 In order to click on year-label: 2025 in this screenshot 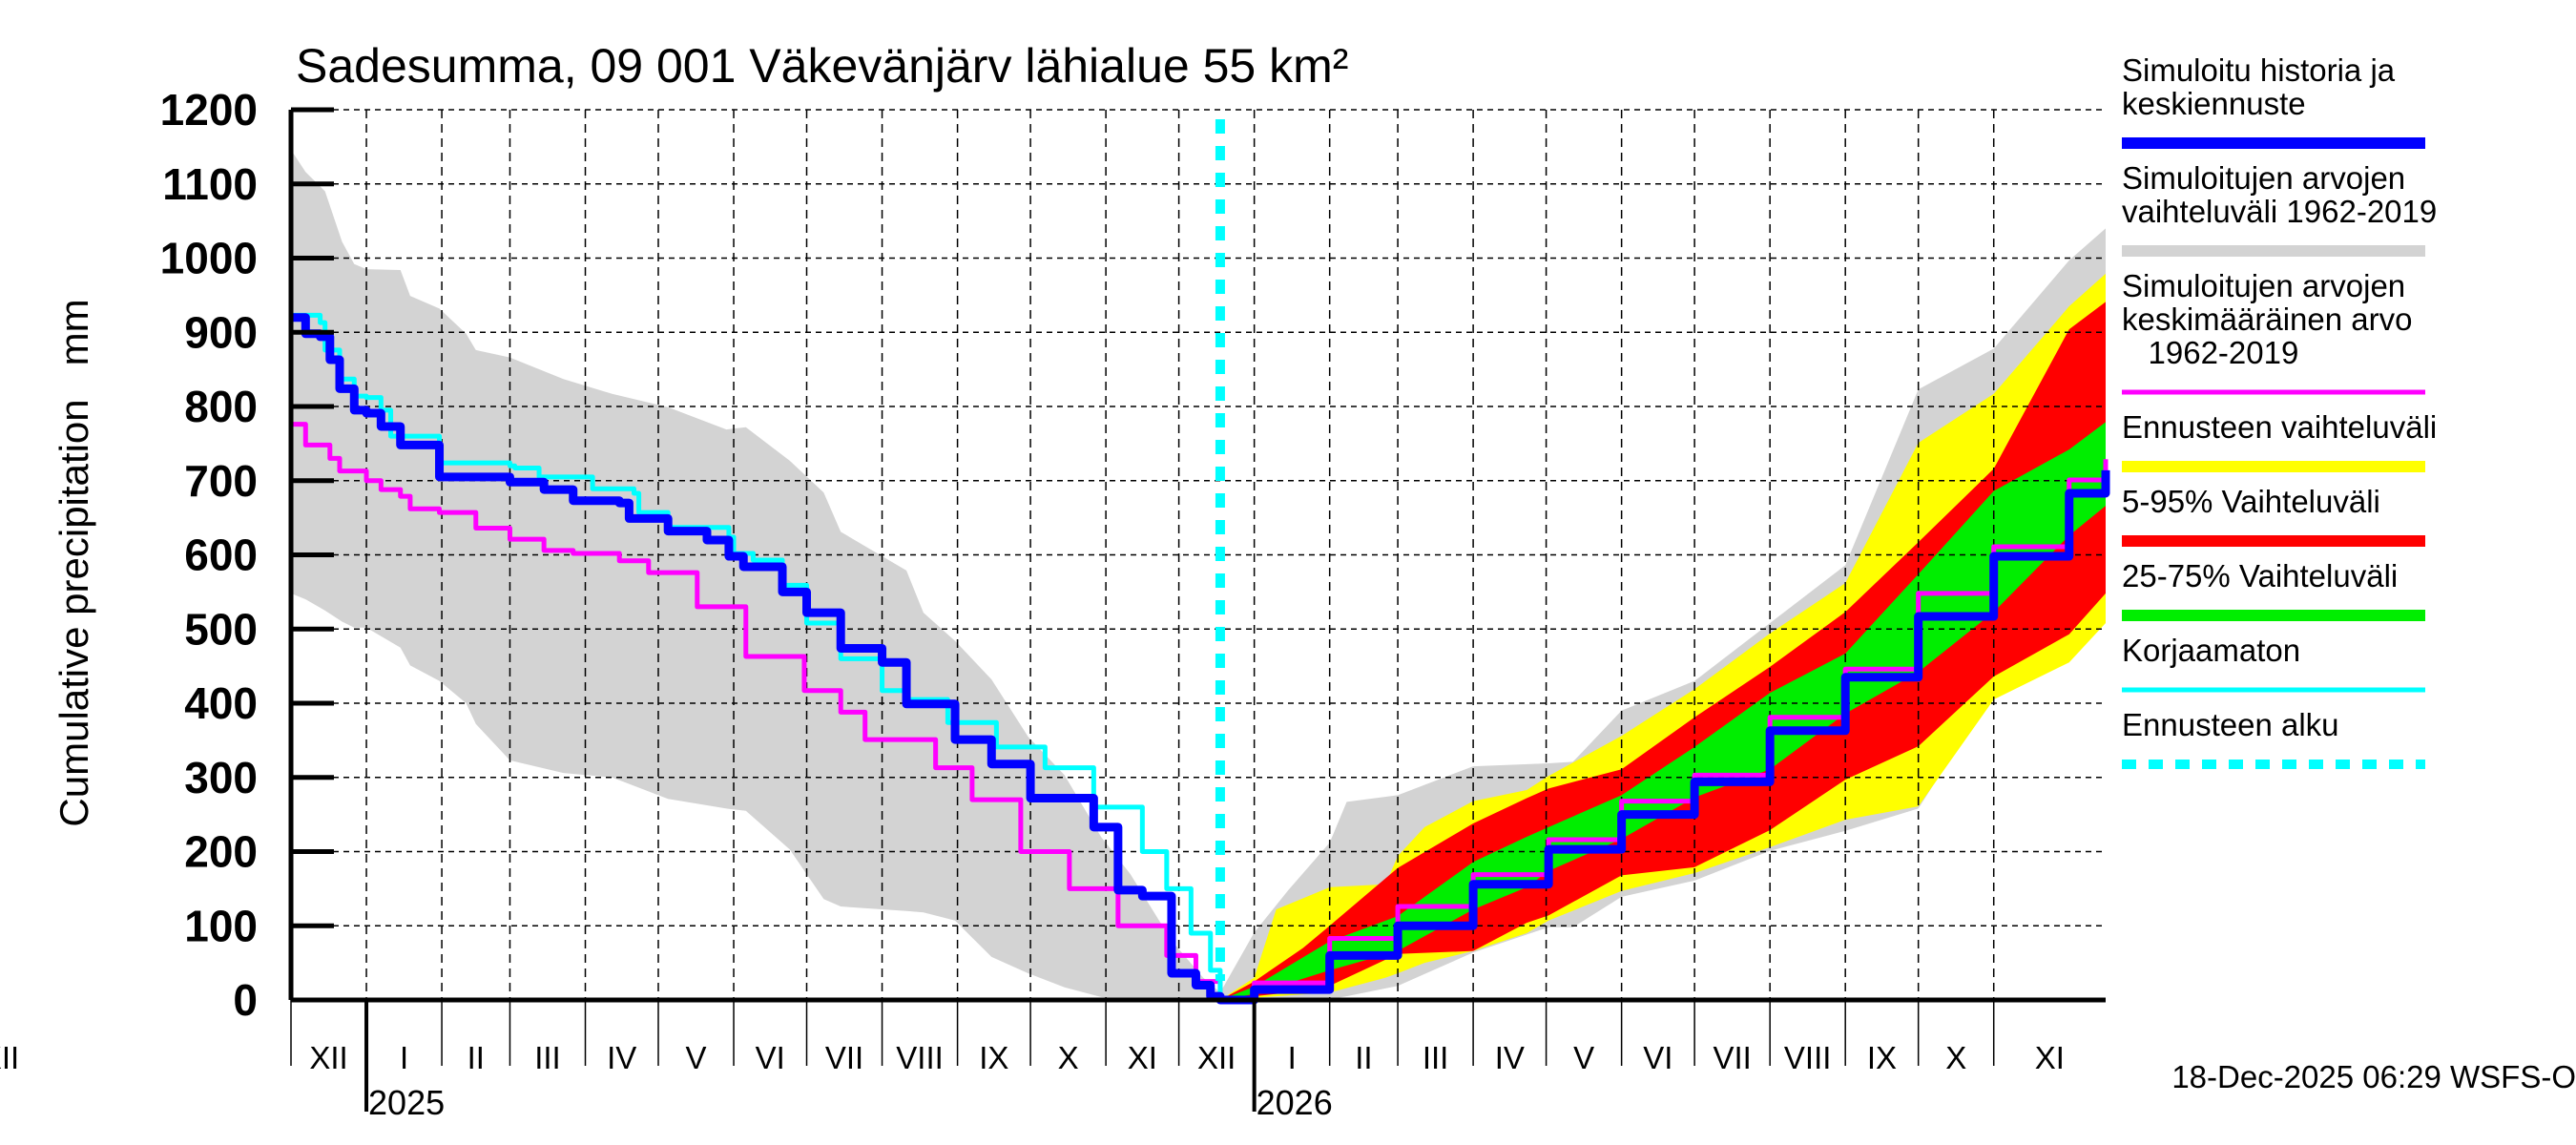, I will do `click(406, 1103)`.